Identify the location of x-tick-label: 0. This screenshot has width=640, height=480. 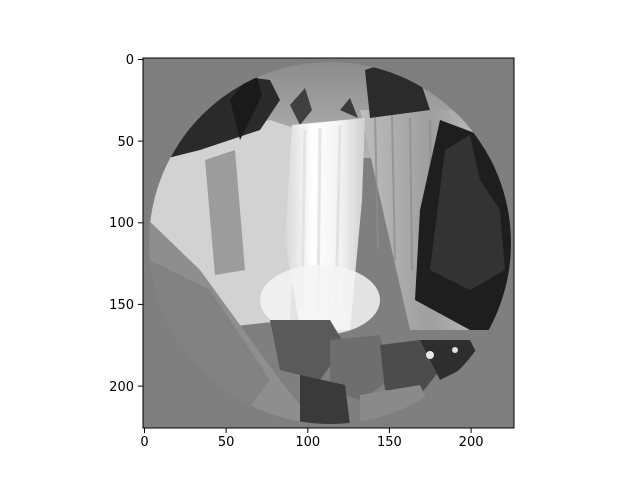
(144, 442).